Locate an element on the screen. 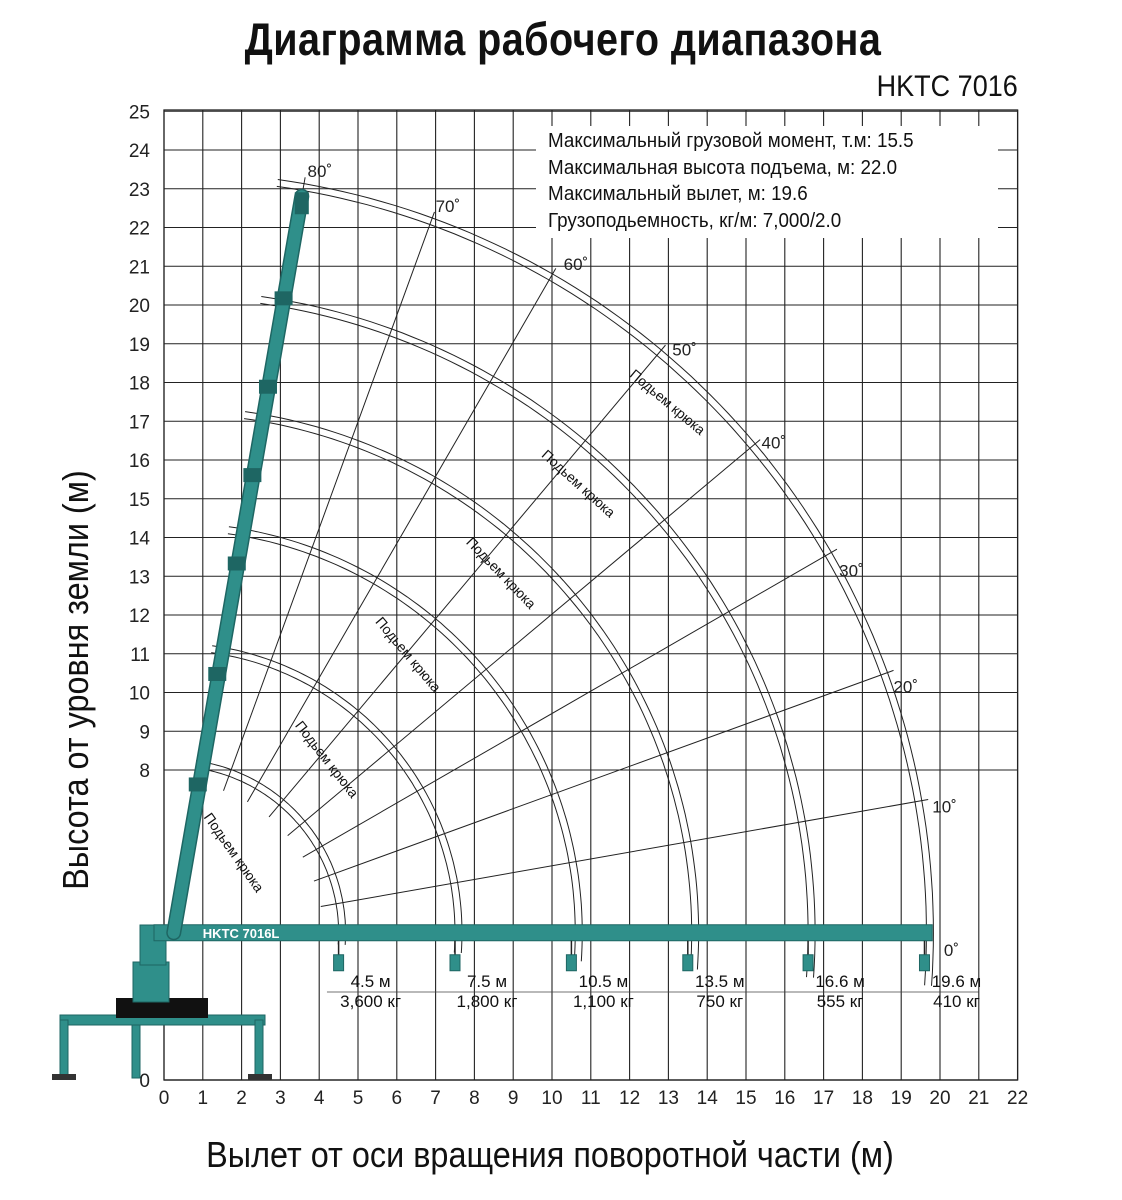 The image size is (1122, 1200). spec-max-moment: Максимальный грузовой момент, т.м: 15.5 is located at coordinates (731, 141).